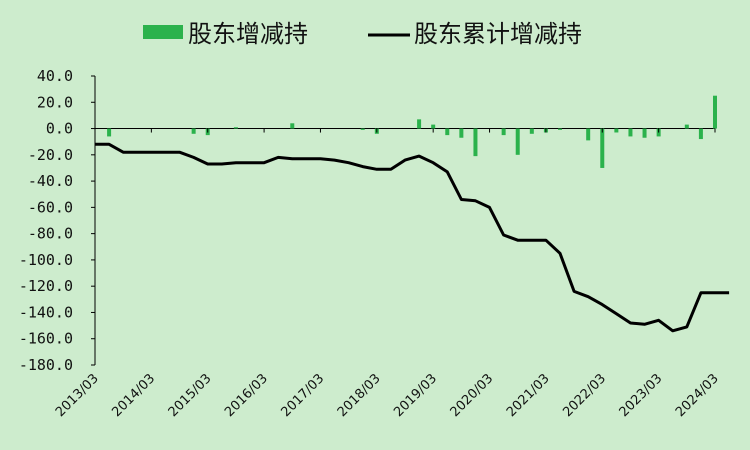  What do you see at coordinates (133, 395) in the screenshot?
I see `x-tick-label: 2014/03` at bounding box center [133, 395].